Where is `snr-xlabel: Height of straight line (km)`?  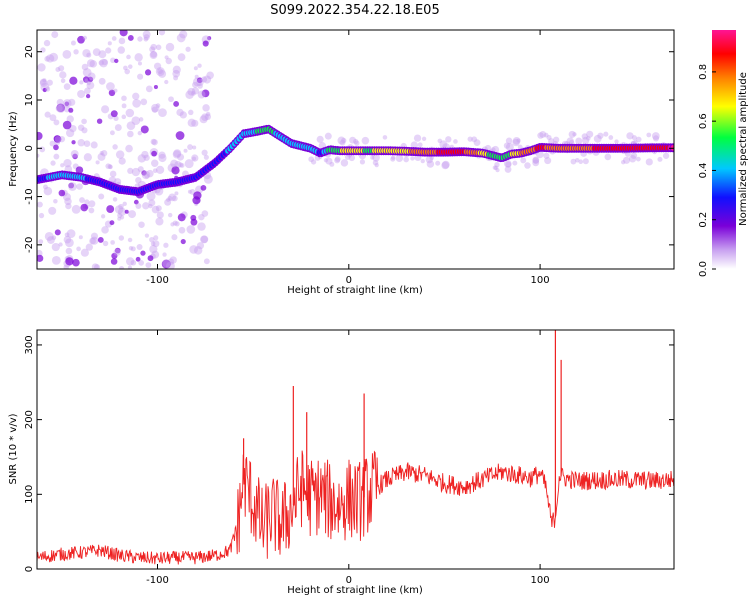
snr-xlabel: Height of straight line (km) is located at coordinates (355, 590).